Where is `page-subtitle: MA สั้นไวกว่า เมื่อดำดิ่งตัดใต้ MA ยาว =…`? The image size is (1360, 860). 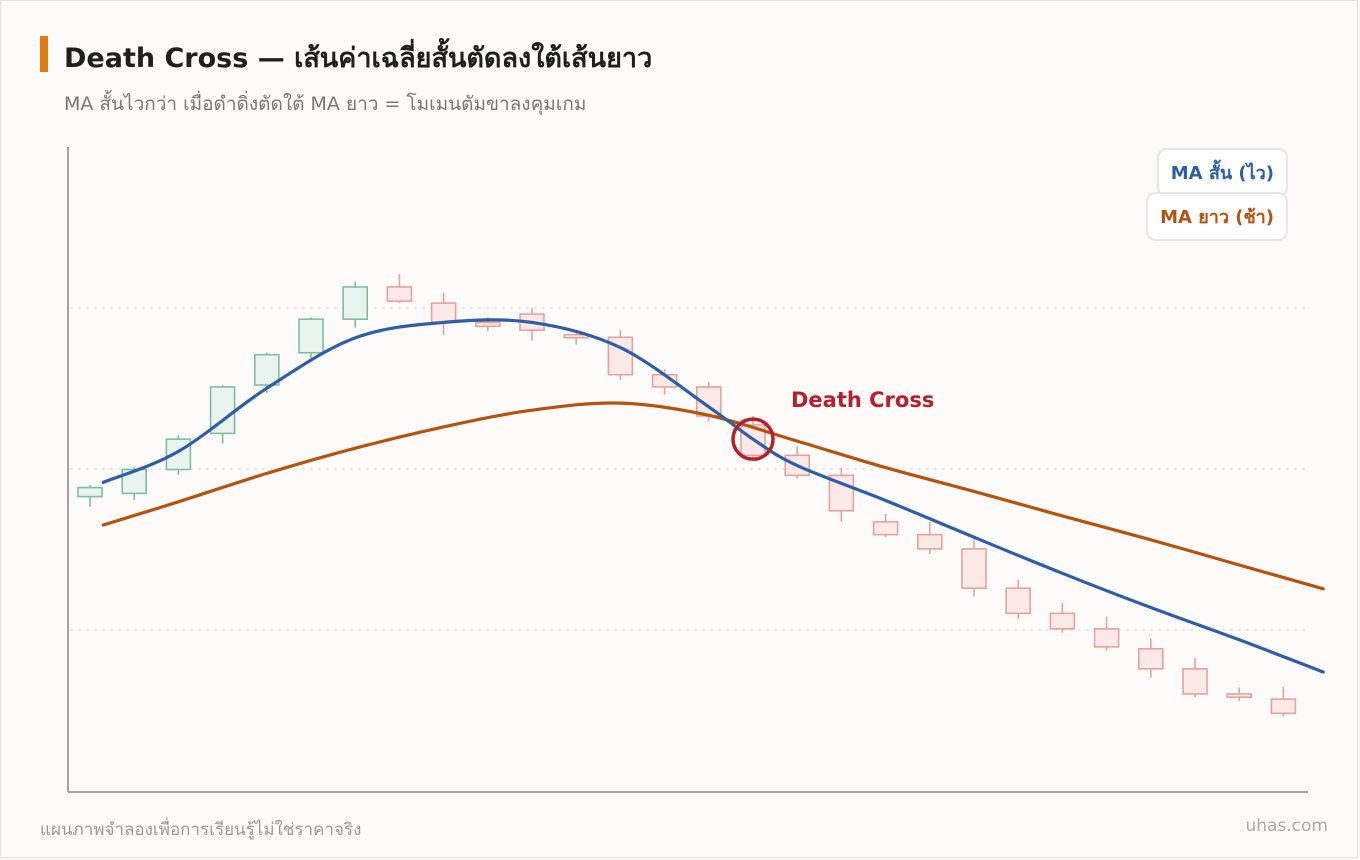 page-subtitle: MA สั้นไวกว่า เมื่อดำดิ่งตัดใต้ MA ยาว =… is located at coordinates (325, 104).